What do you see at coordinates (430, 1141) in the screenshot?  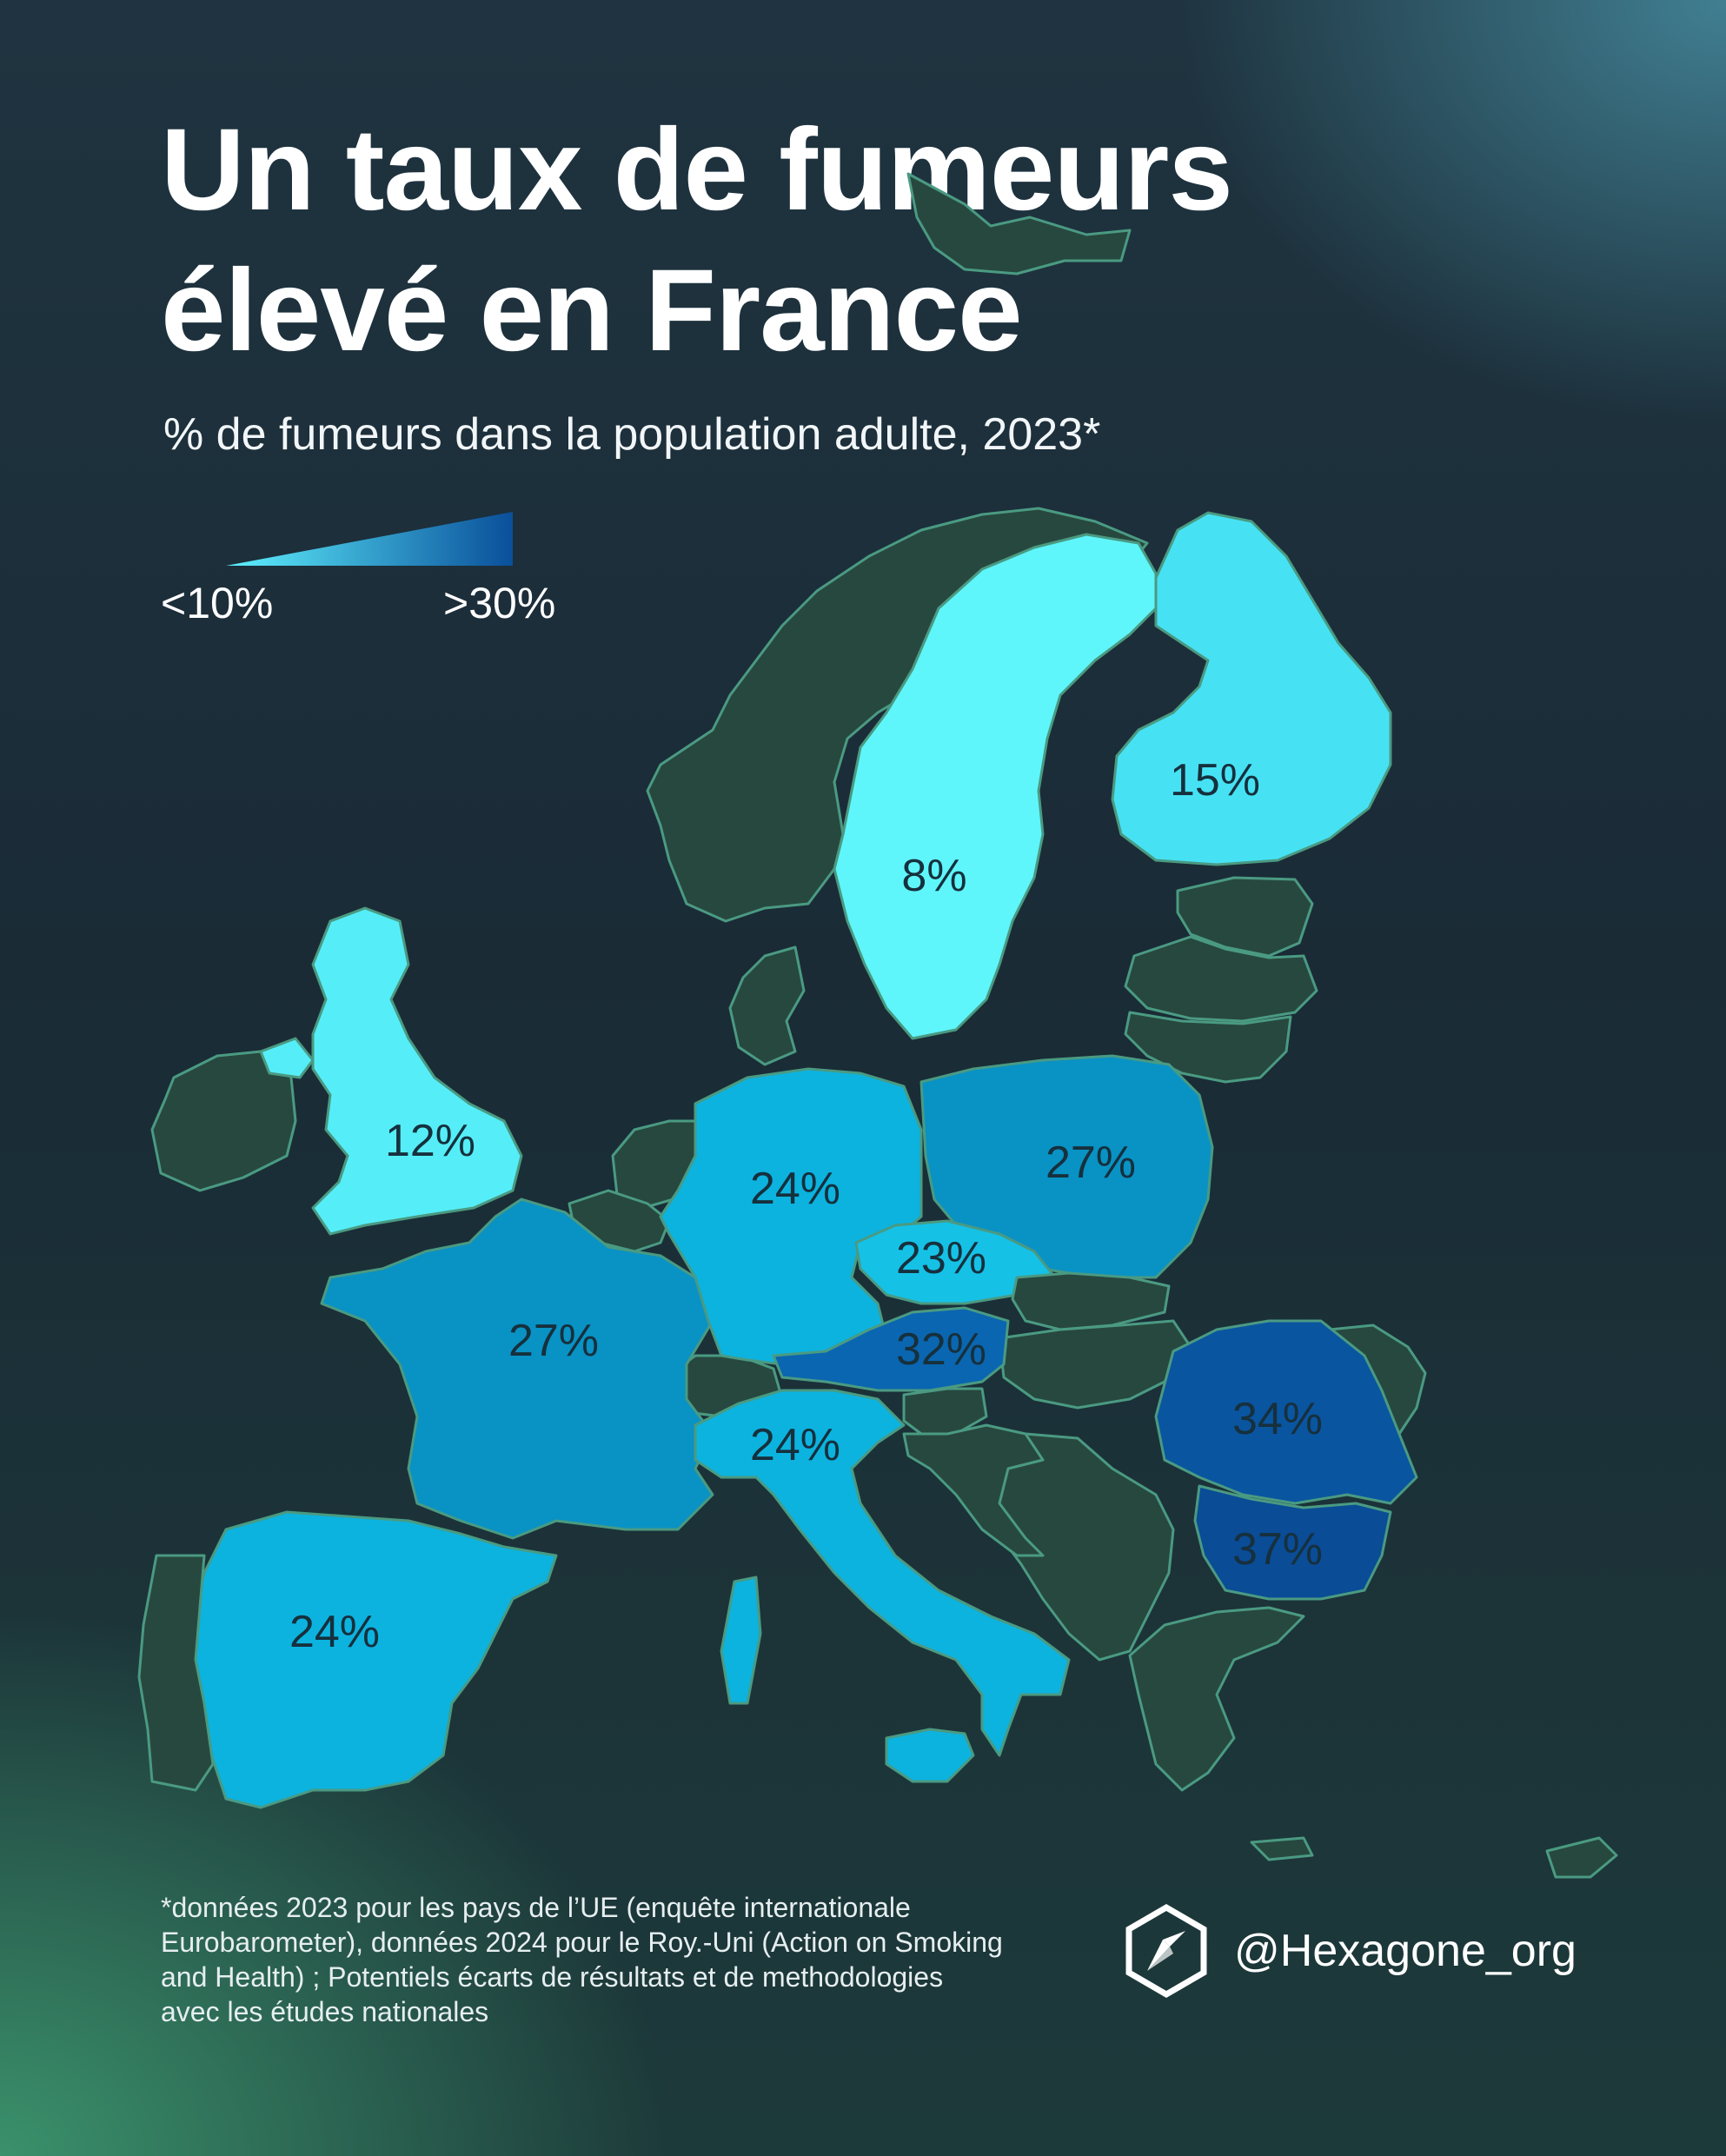 I see `label-united-kingdom: 12%` at bounding box center [430, 1141].